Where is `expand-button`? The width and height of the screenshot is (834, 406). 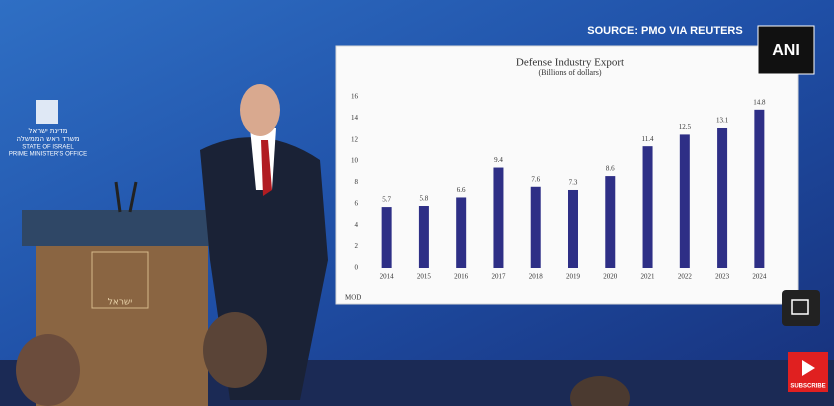 expand-button is located at coordinates (801, 308).